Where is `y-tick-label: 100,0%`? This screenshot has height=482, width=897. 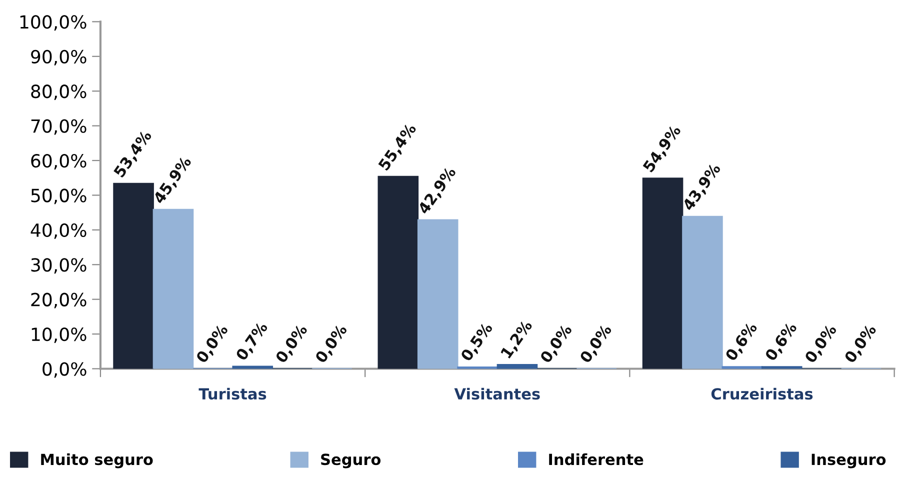 y-tick-label: 100,0% is located at coordinates (53, 23).